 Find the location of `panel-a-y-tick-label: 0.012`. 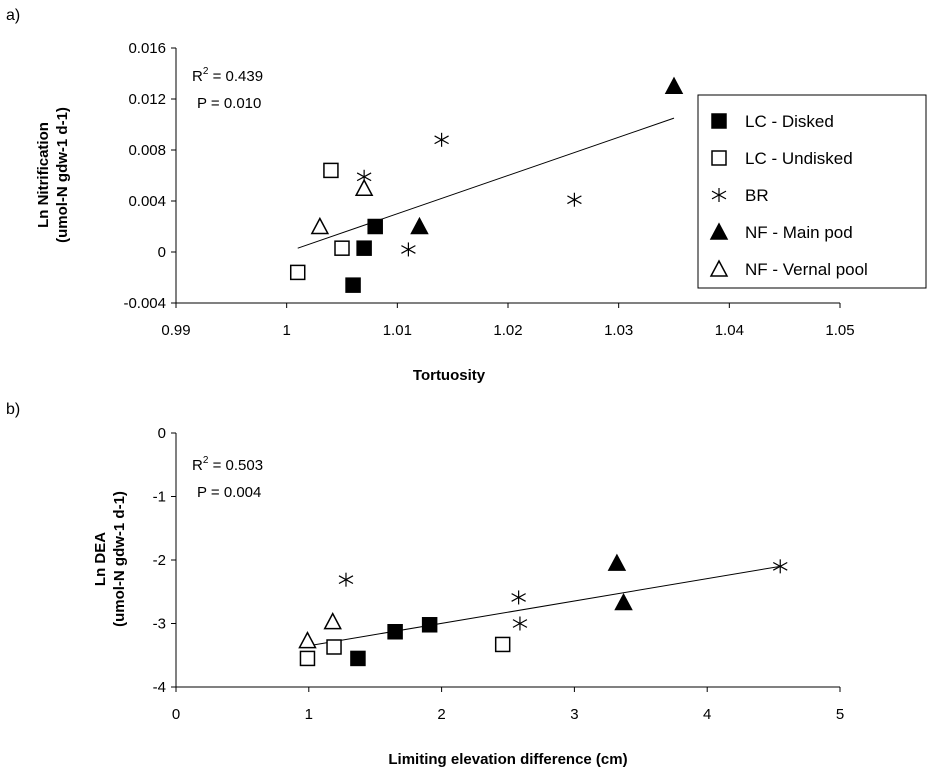

panel-a-y-tick-label: 0.012 is located at coordinates (147, 99).